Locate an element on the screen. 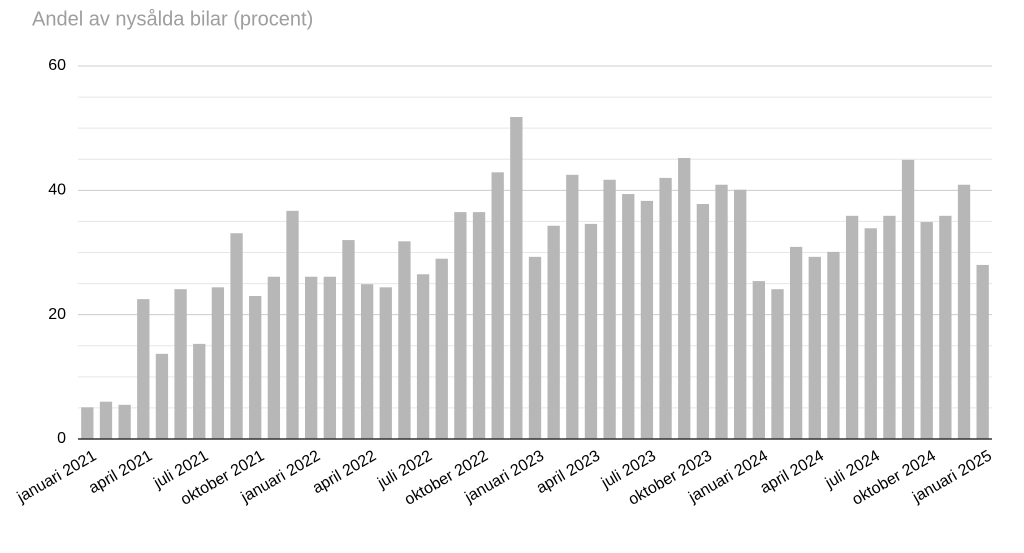  y-tick-label: 40 is located at coordinates (57, 190).